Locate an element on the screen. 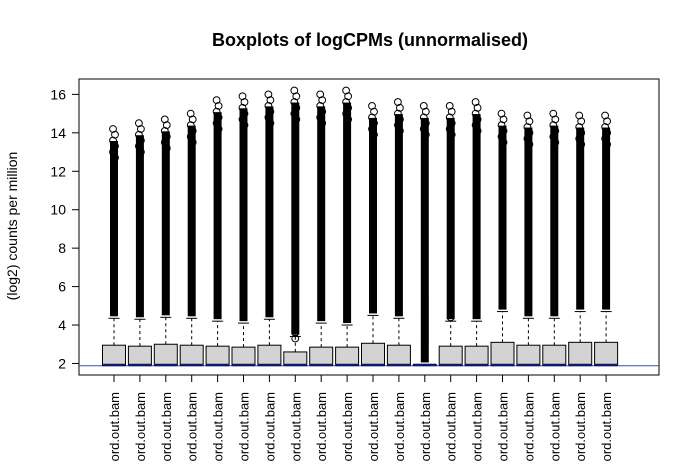 The image size is (700, 475). y-tick-label: 16 is located at coordinates (58, 94).